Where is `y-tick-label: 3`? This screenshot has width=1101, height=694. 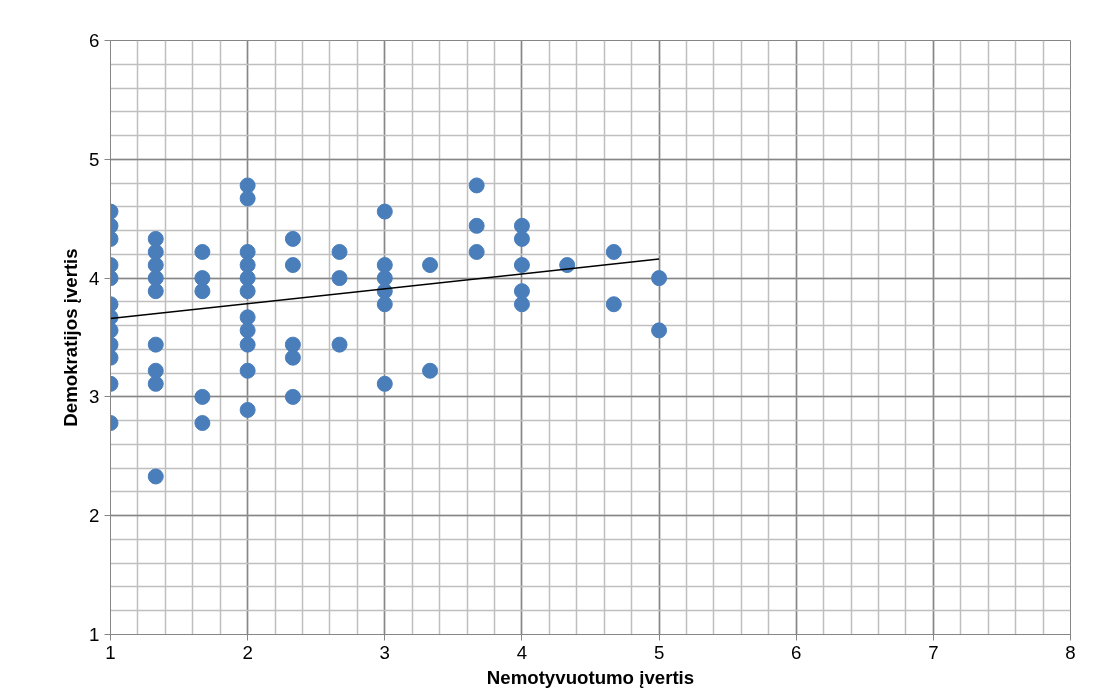 y-tick-label: 3 is located at coordinates (94, 397).